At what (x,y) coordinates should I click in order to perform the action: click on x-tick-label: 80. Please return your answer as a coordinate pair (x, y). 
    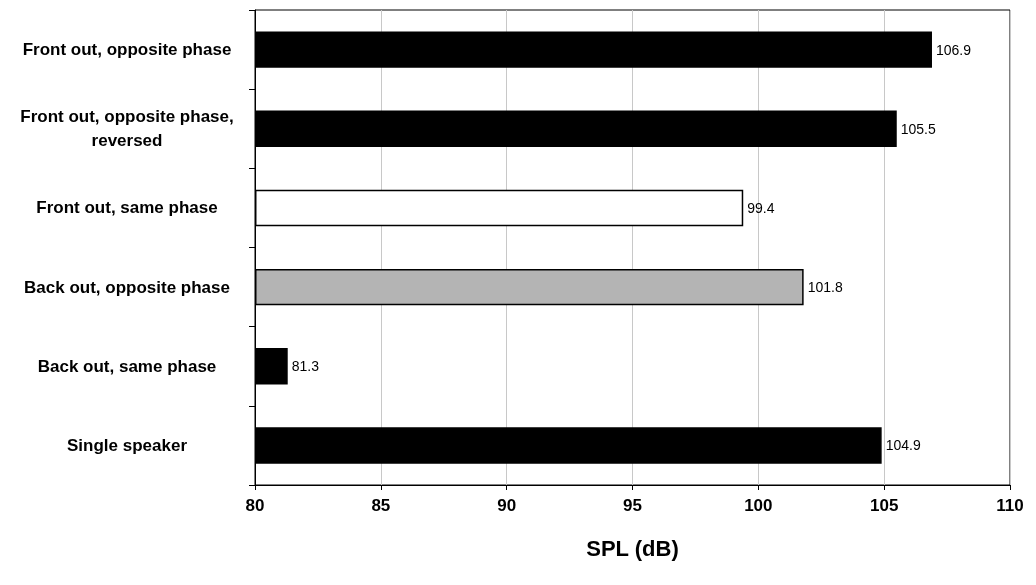
    Looking at the image, I should click on (255, 505).